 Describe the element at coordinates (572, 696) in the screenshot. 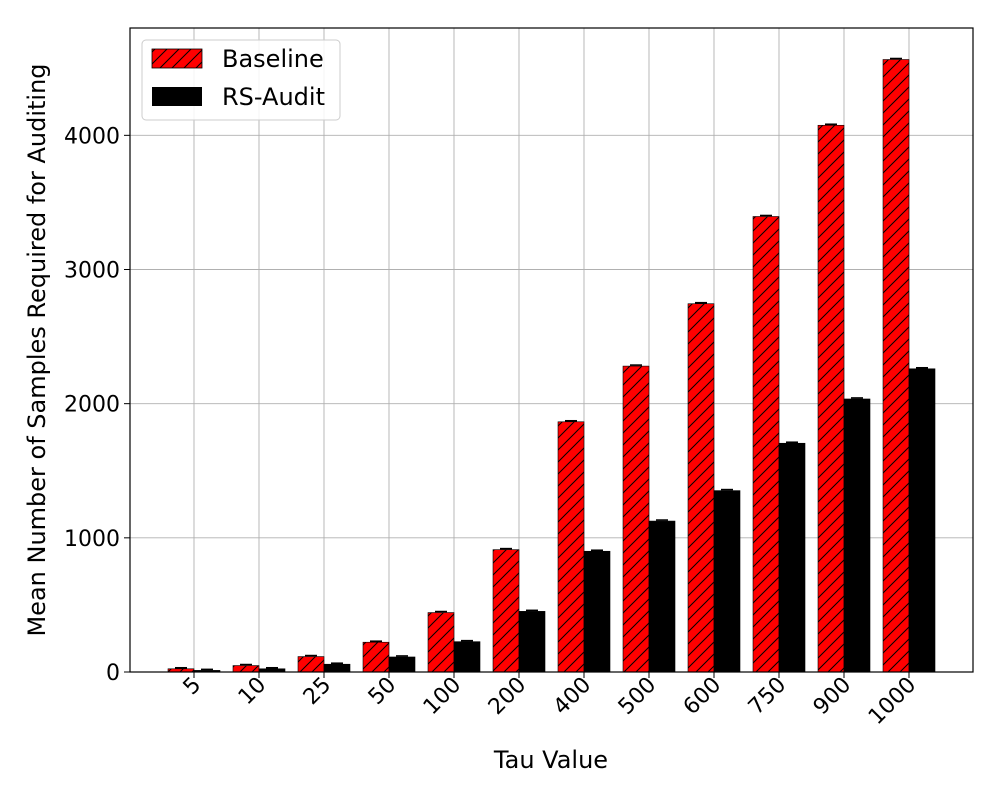

I see `x-tick-label: 400` at that location.